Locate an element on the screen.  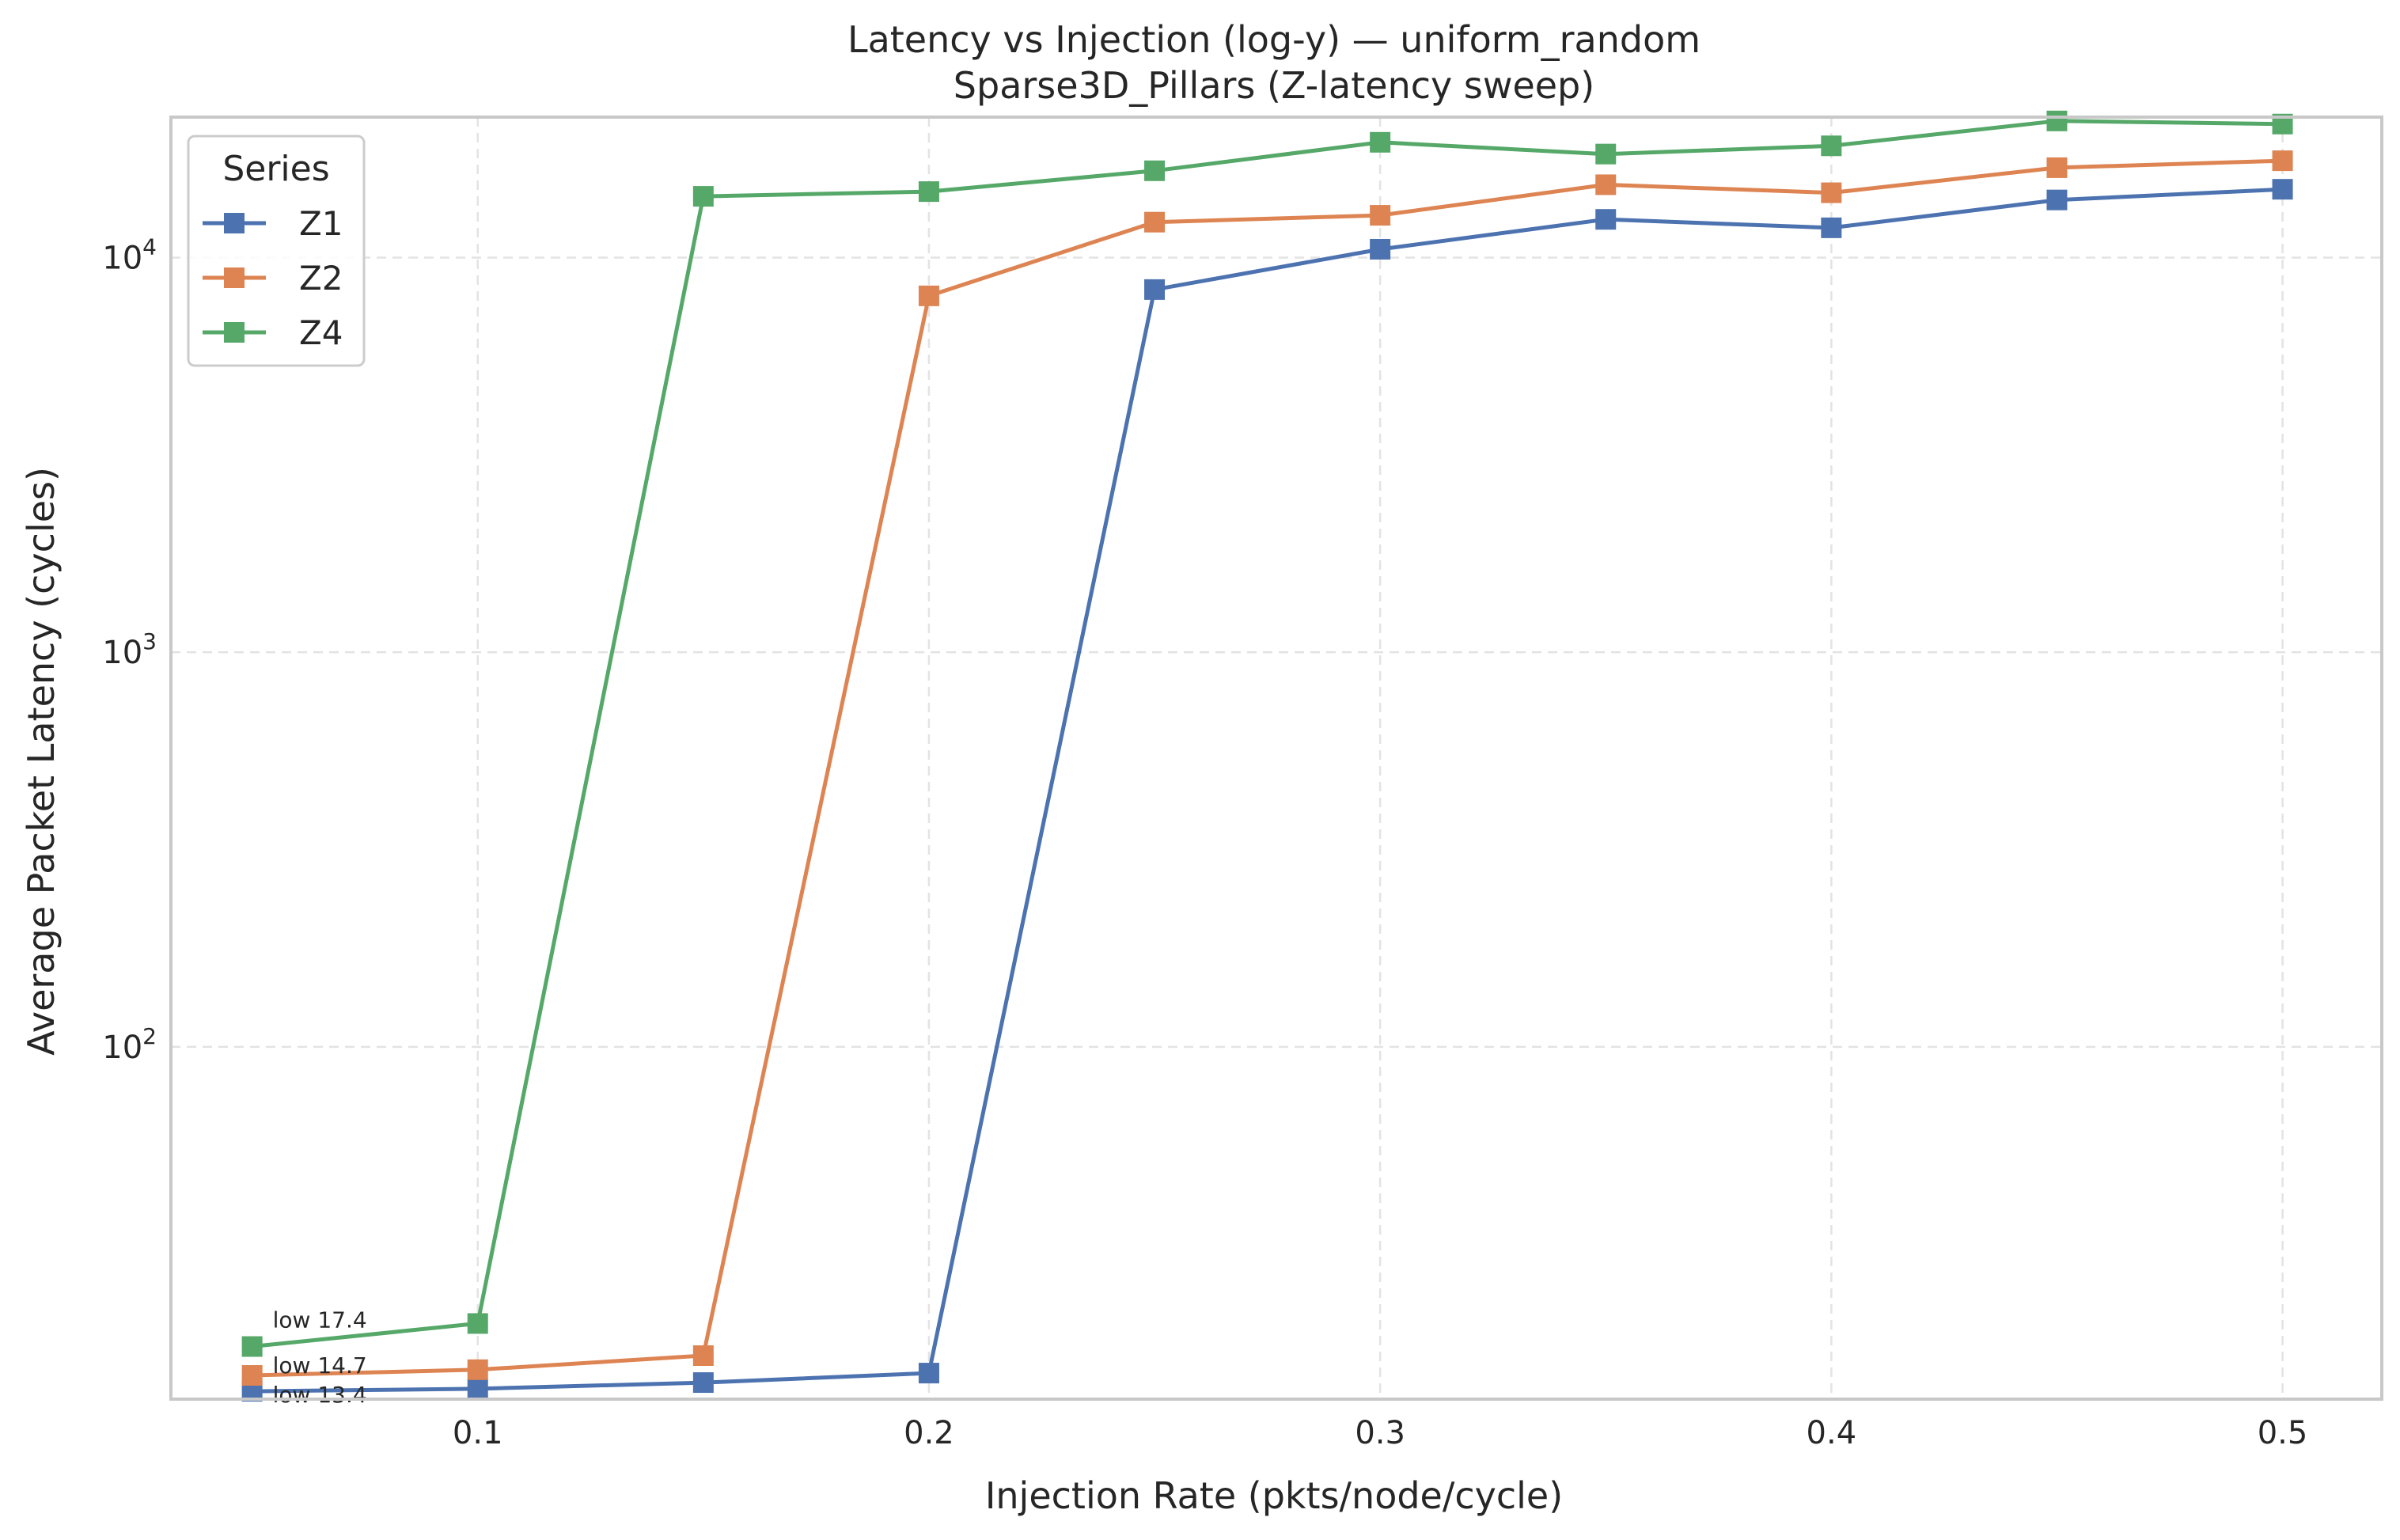
legend-title: Series is located at coordinates (275, 169).